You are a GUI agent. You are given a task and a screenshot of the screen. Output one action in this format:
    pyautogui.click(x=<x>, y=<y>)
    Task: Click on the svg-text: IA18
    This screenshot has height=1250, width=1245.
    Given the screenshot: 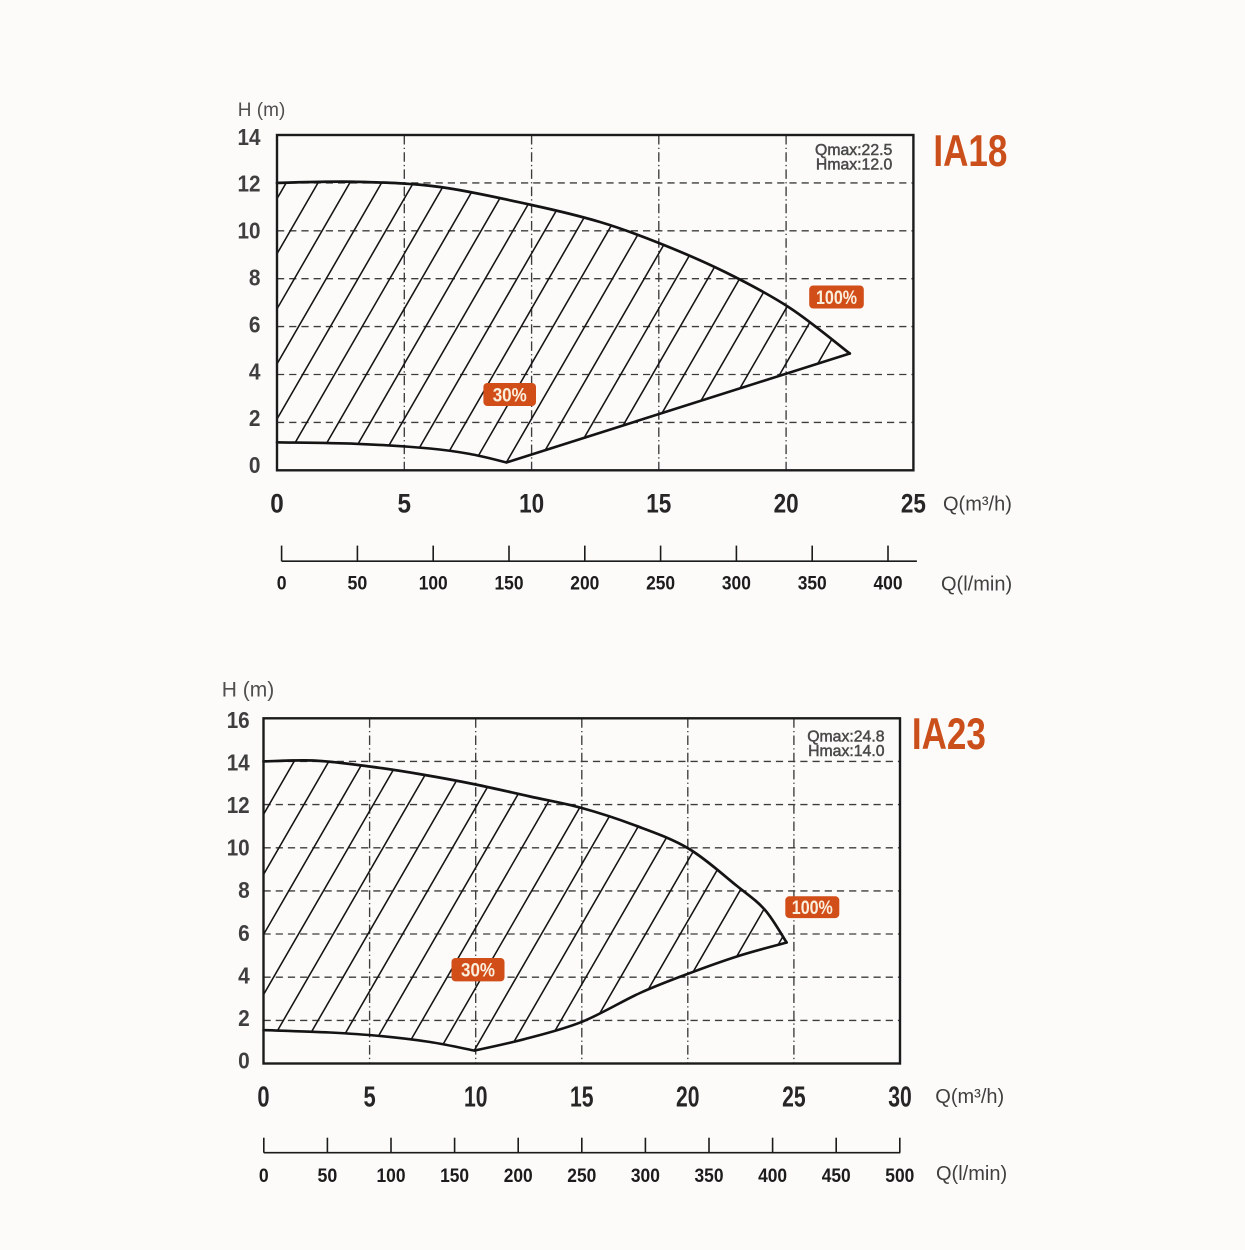 What is the action you would take?
    pyautogui.click(x=970, y=151)
    